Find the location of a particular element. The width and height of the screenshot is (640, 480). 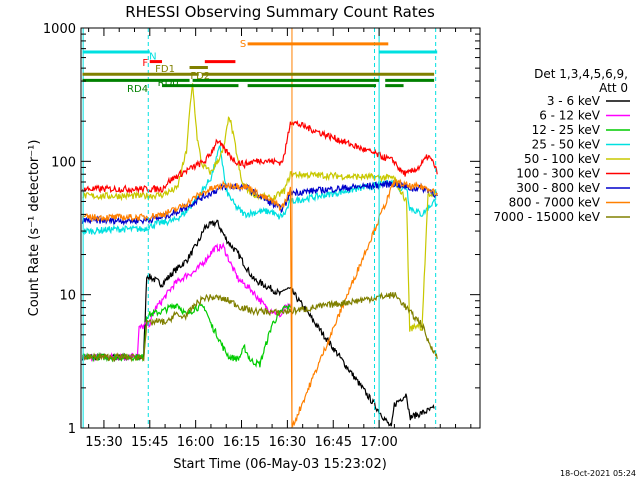

legend-entry-label: 50 - 100 keV is located at coordinates (562, 159).